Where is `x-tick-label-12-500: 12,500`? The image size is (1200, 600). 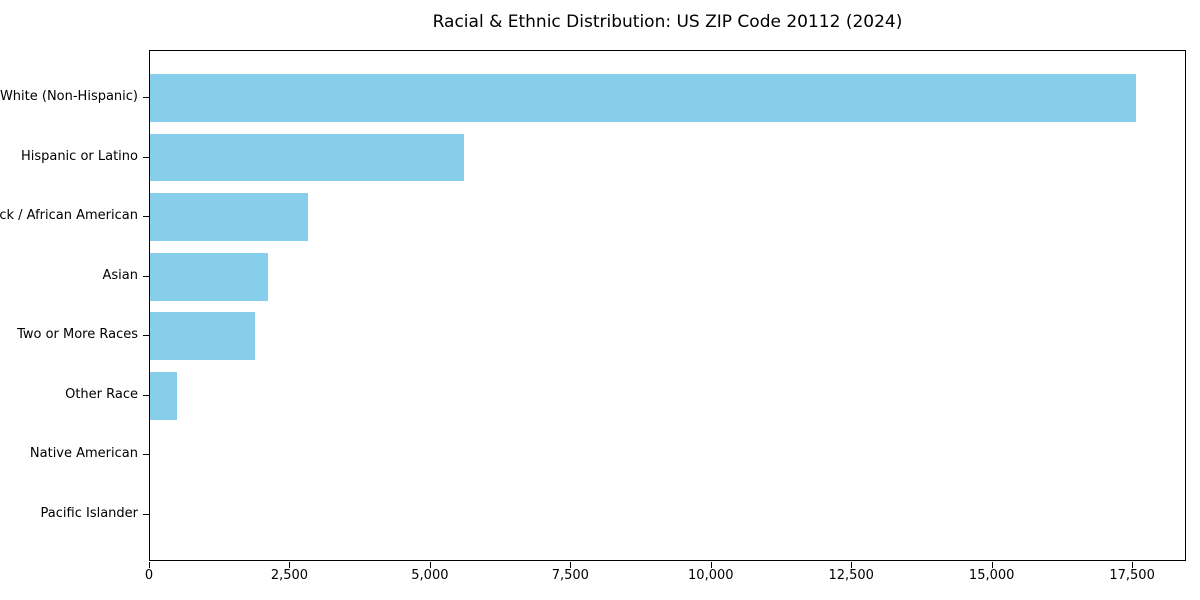
x-tick-label-12-500: 12,500 is located at coordinates (851, 575).